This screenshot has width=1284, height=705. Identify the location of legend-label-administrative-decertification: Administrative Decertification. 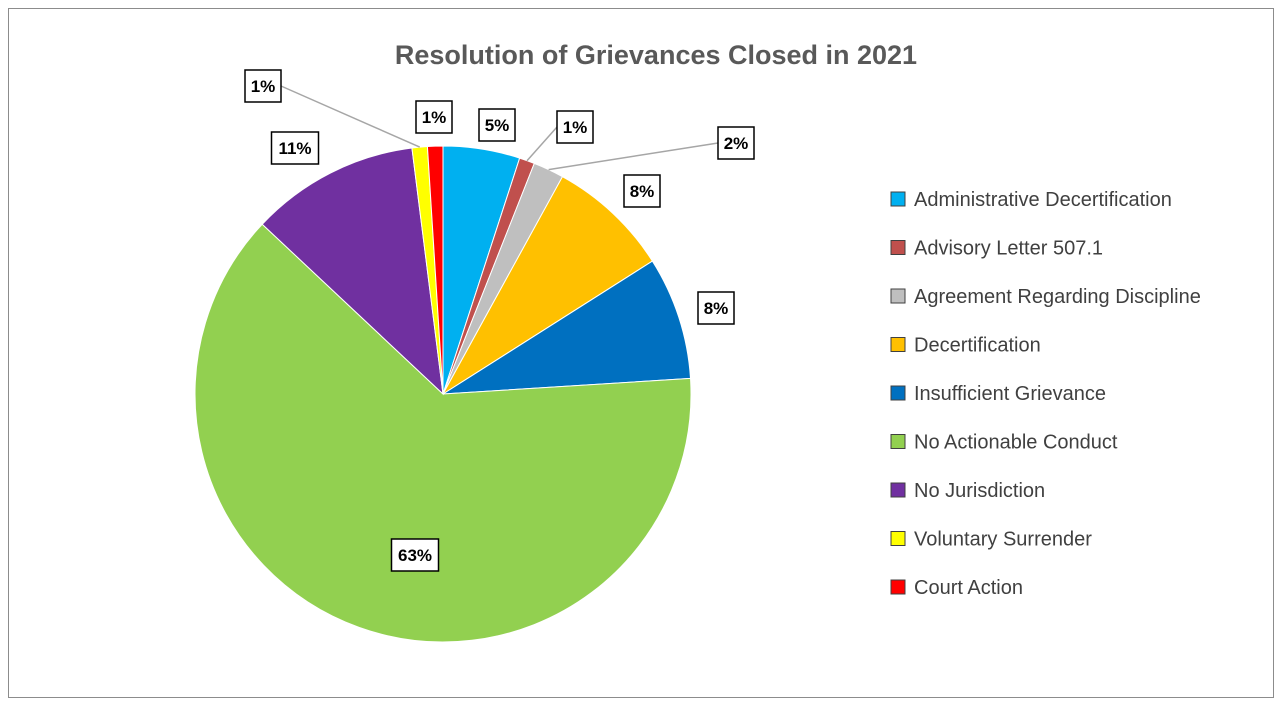
(1043, 200).